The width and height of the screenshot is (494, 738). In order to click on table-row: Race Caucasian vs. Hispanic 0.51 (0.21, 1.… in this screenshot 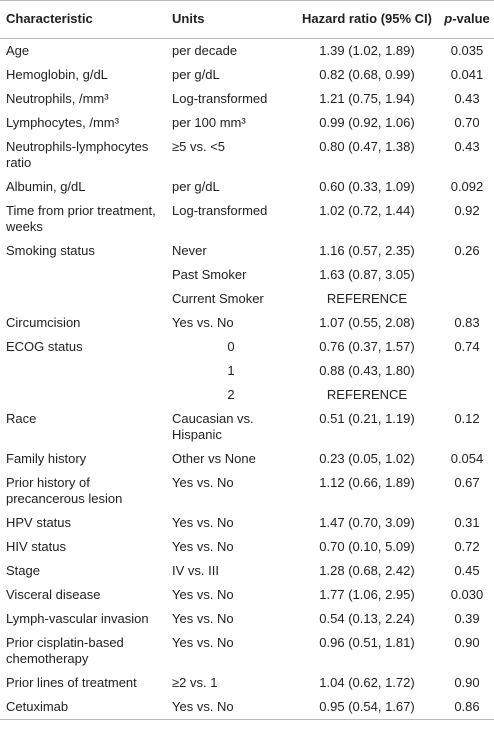, I will do `click(247, 427)`.